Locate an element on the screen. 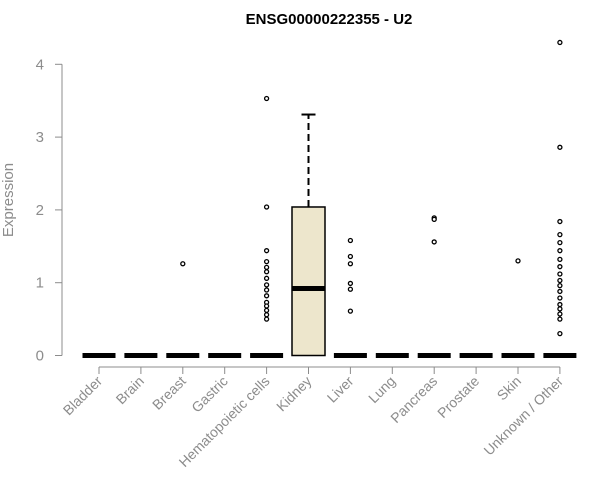  category-label: Lung is located at coordinates (381, 389).